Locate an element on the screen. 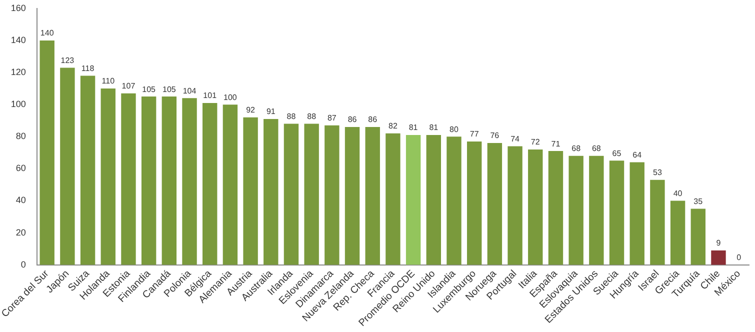  data-label: 123 is located at coordinates (67, 60).